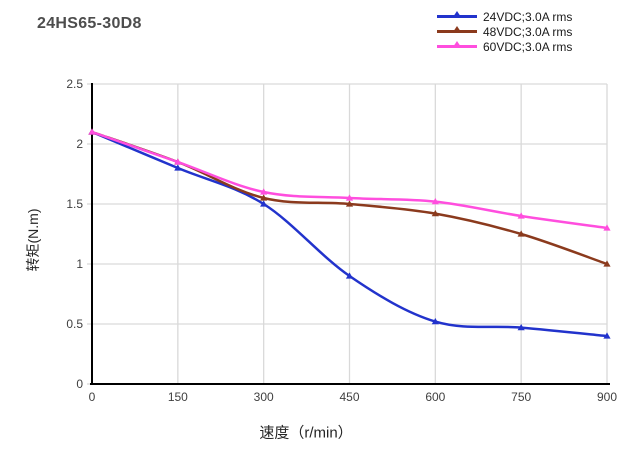  Describe the element at coordinates (528, 31) in the screenshot. I see `legend-label-48vdc: 48VDC;3.0A rms` at that location.